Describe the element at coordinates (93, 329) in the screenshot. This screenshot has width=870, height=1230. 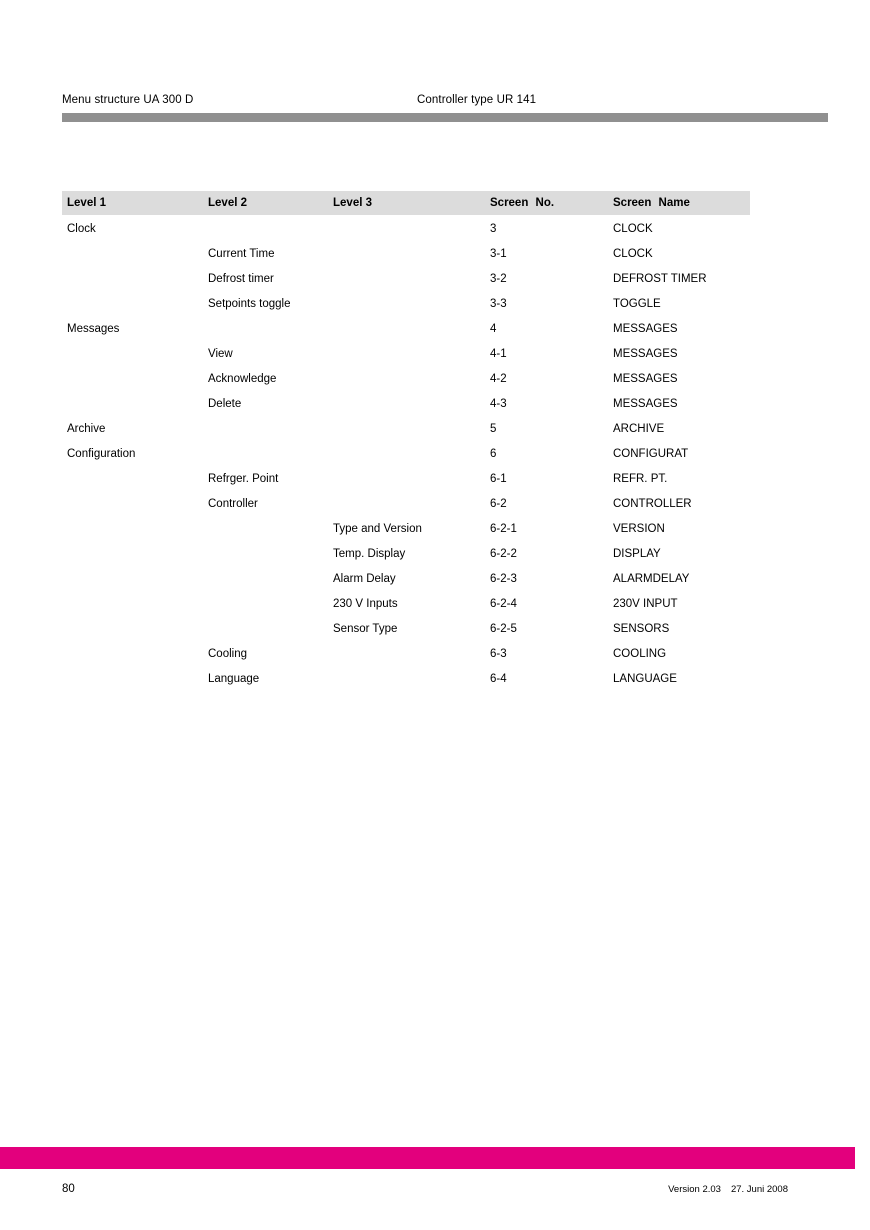
I see `cell-level1: Messages` at that location.